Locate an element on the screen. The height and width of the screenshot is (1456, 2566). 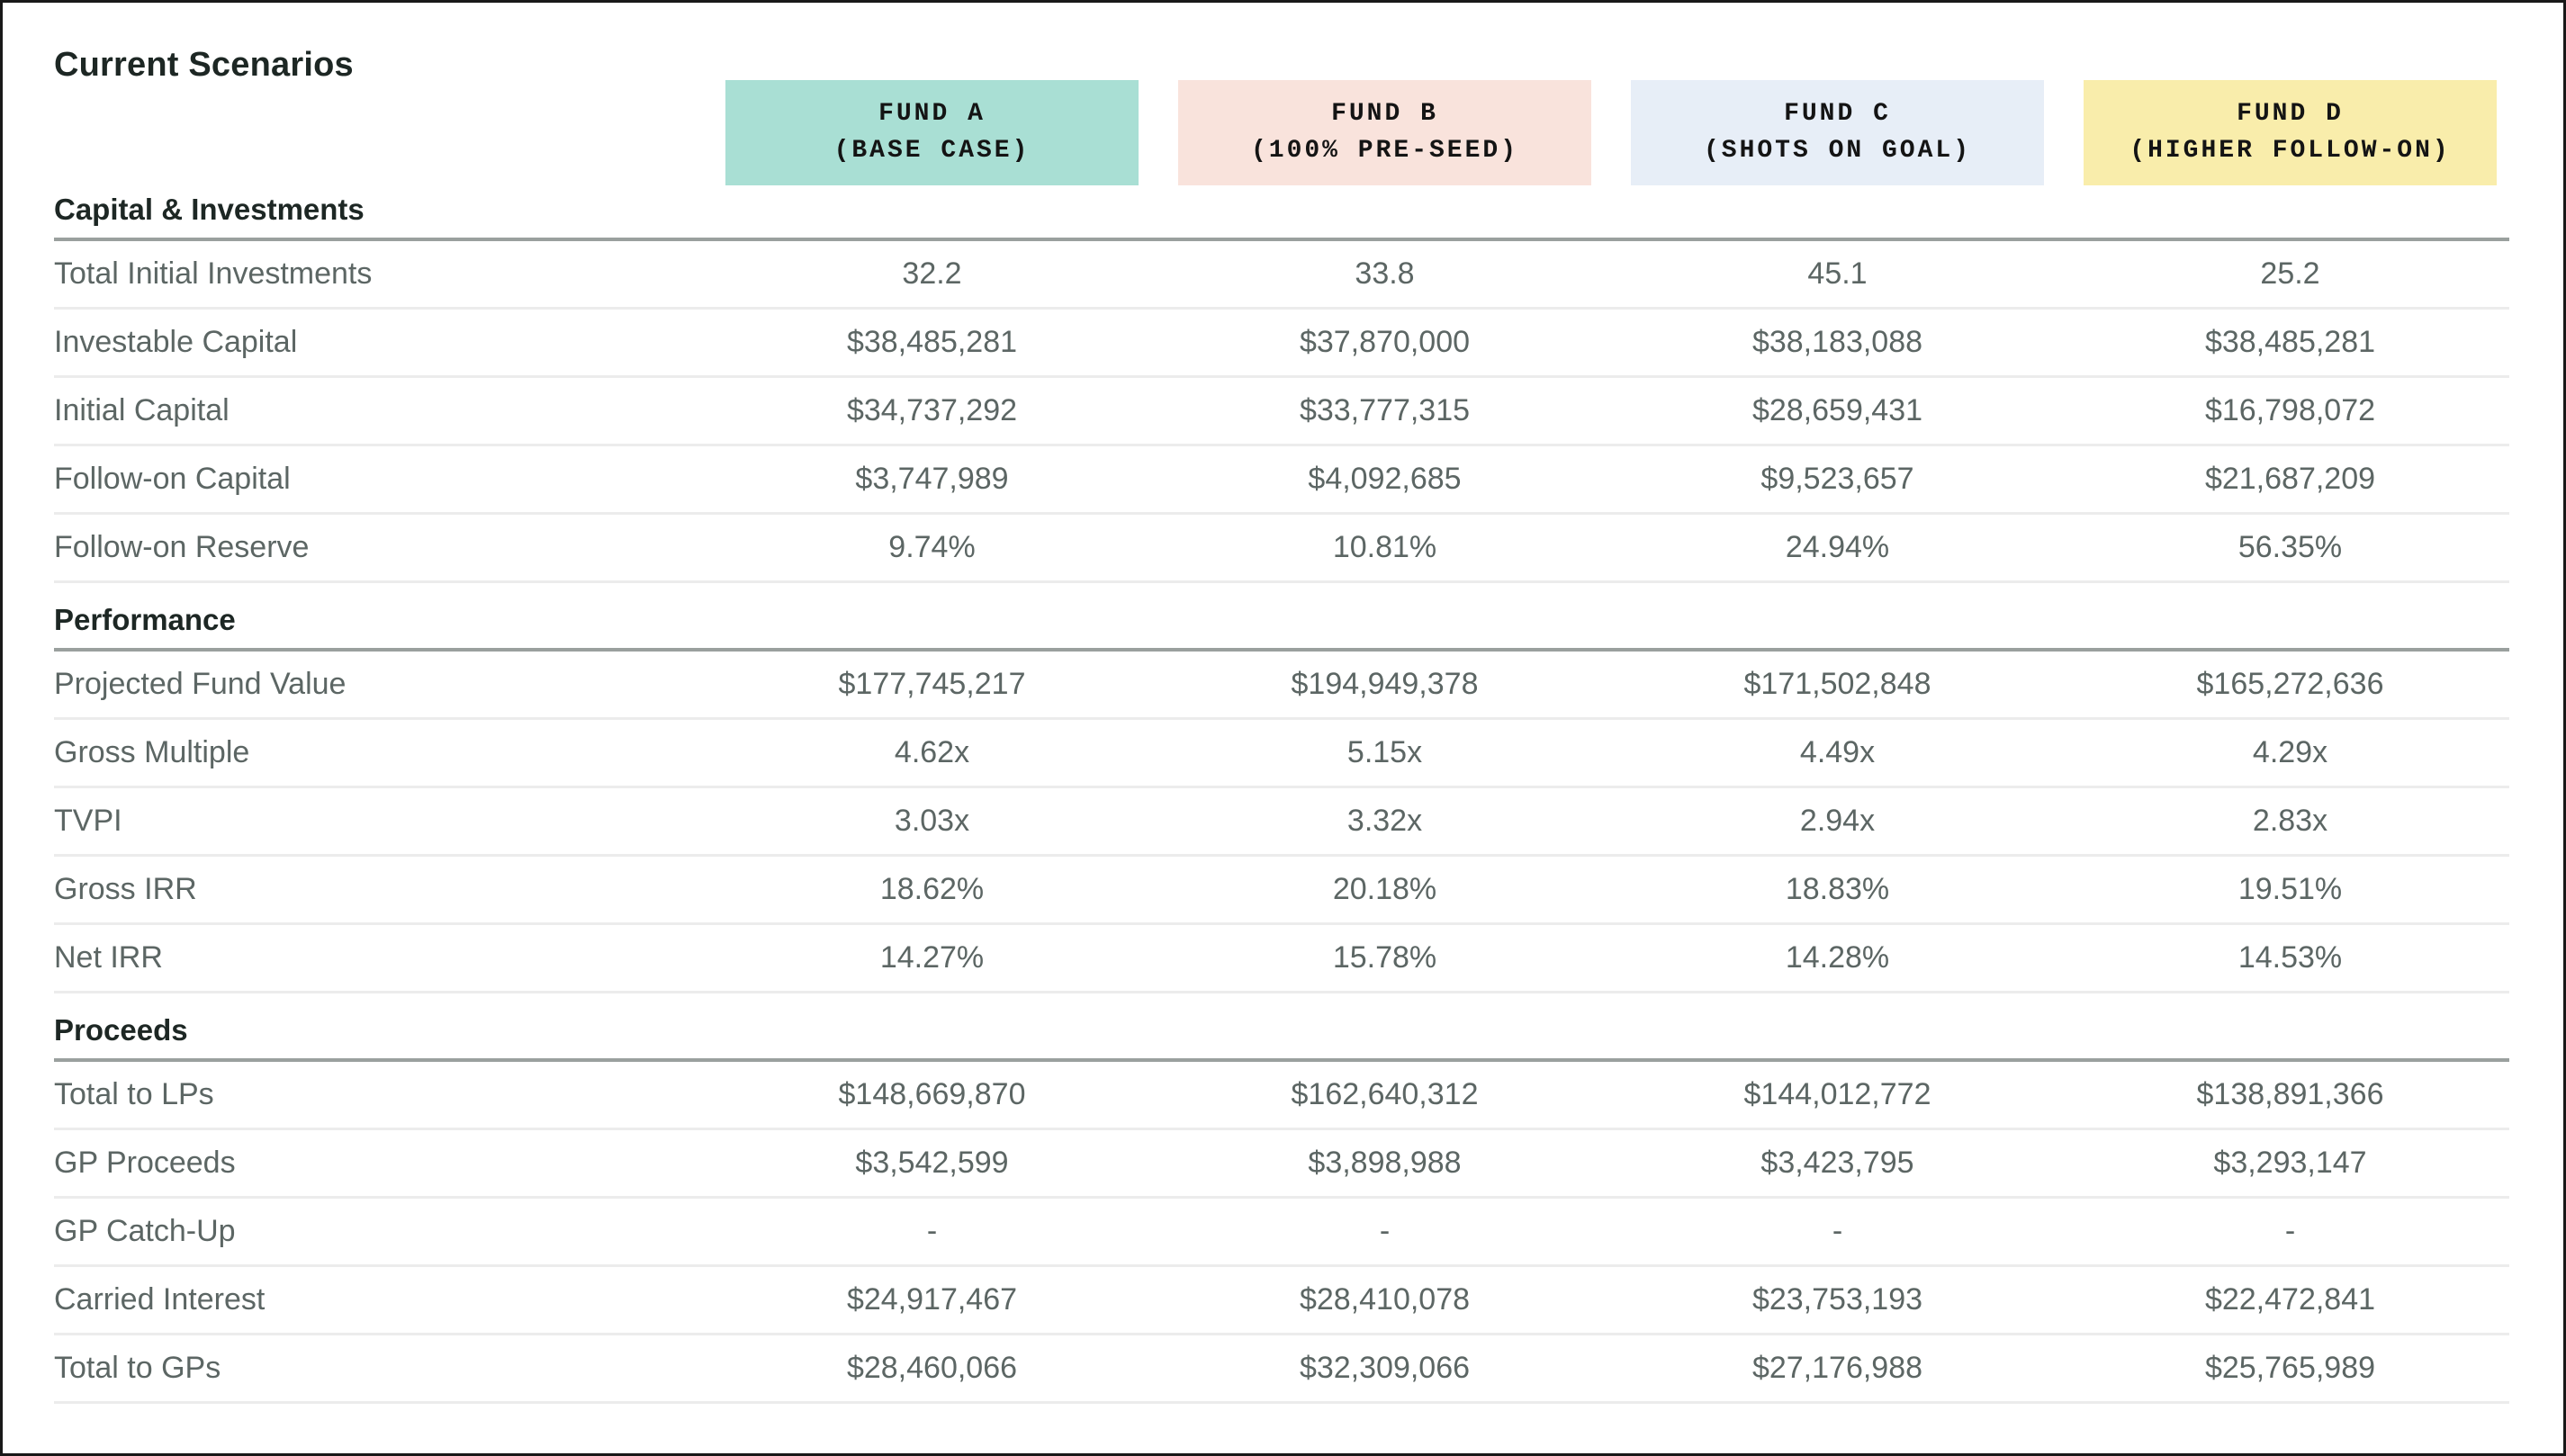
cell-value: 24.94% is located at coordinates (1837, 547).